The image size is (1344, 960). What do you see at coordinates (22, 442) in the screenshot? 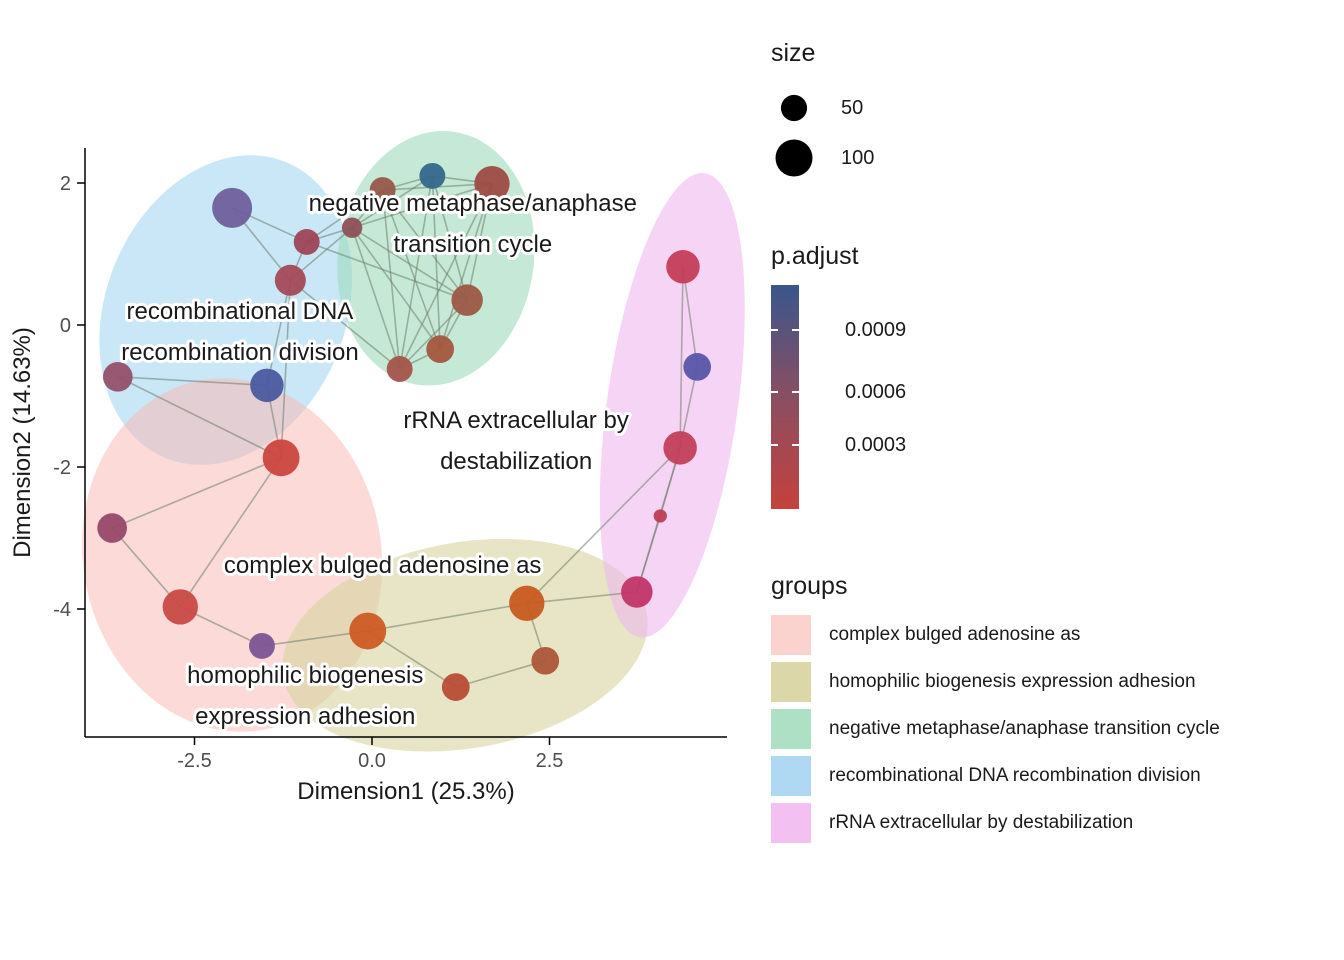
I see `y-axis-title: Dimension2 (14.63%)` at bounding box center [22, 442].